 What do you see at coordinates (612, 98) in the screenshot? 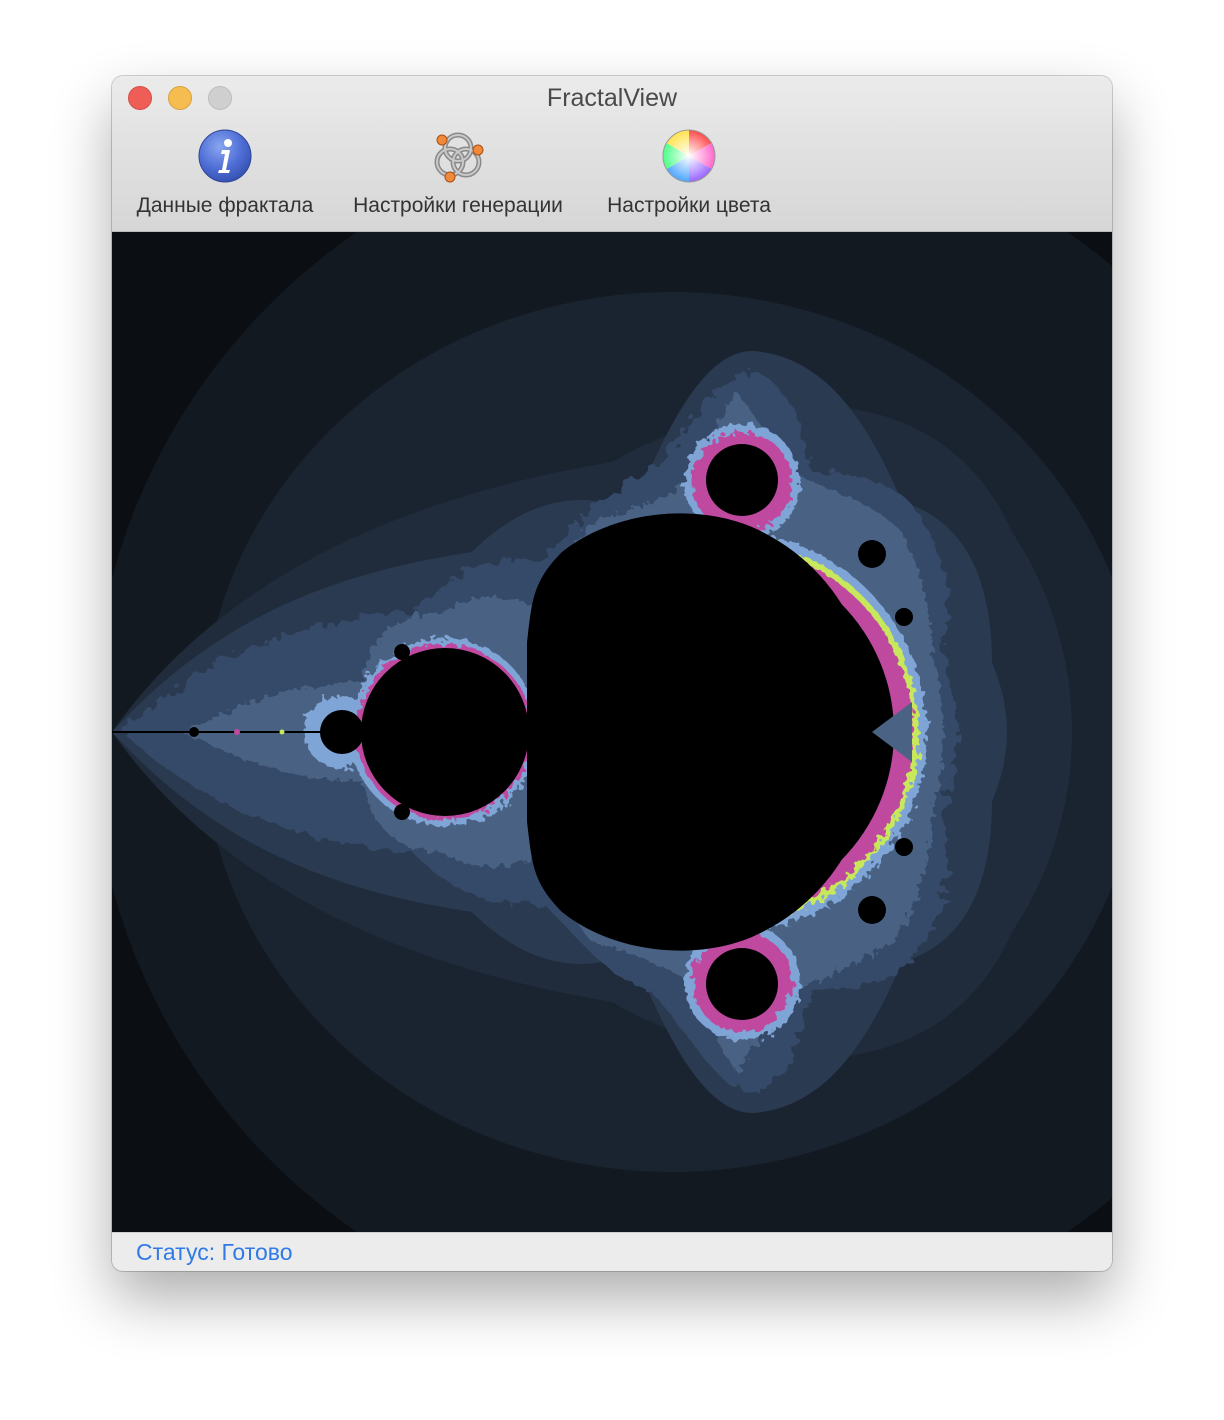
I see `window-title: FractalView` at bounding box center [612, 98].